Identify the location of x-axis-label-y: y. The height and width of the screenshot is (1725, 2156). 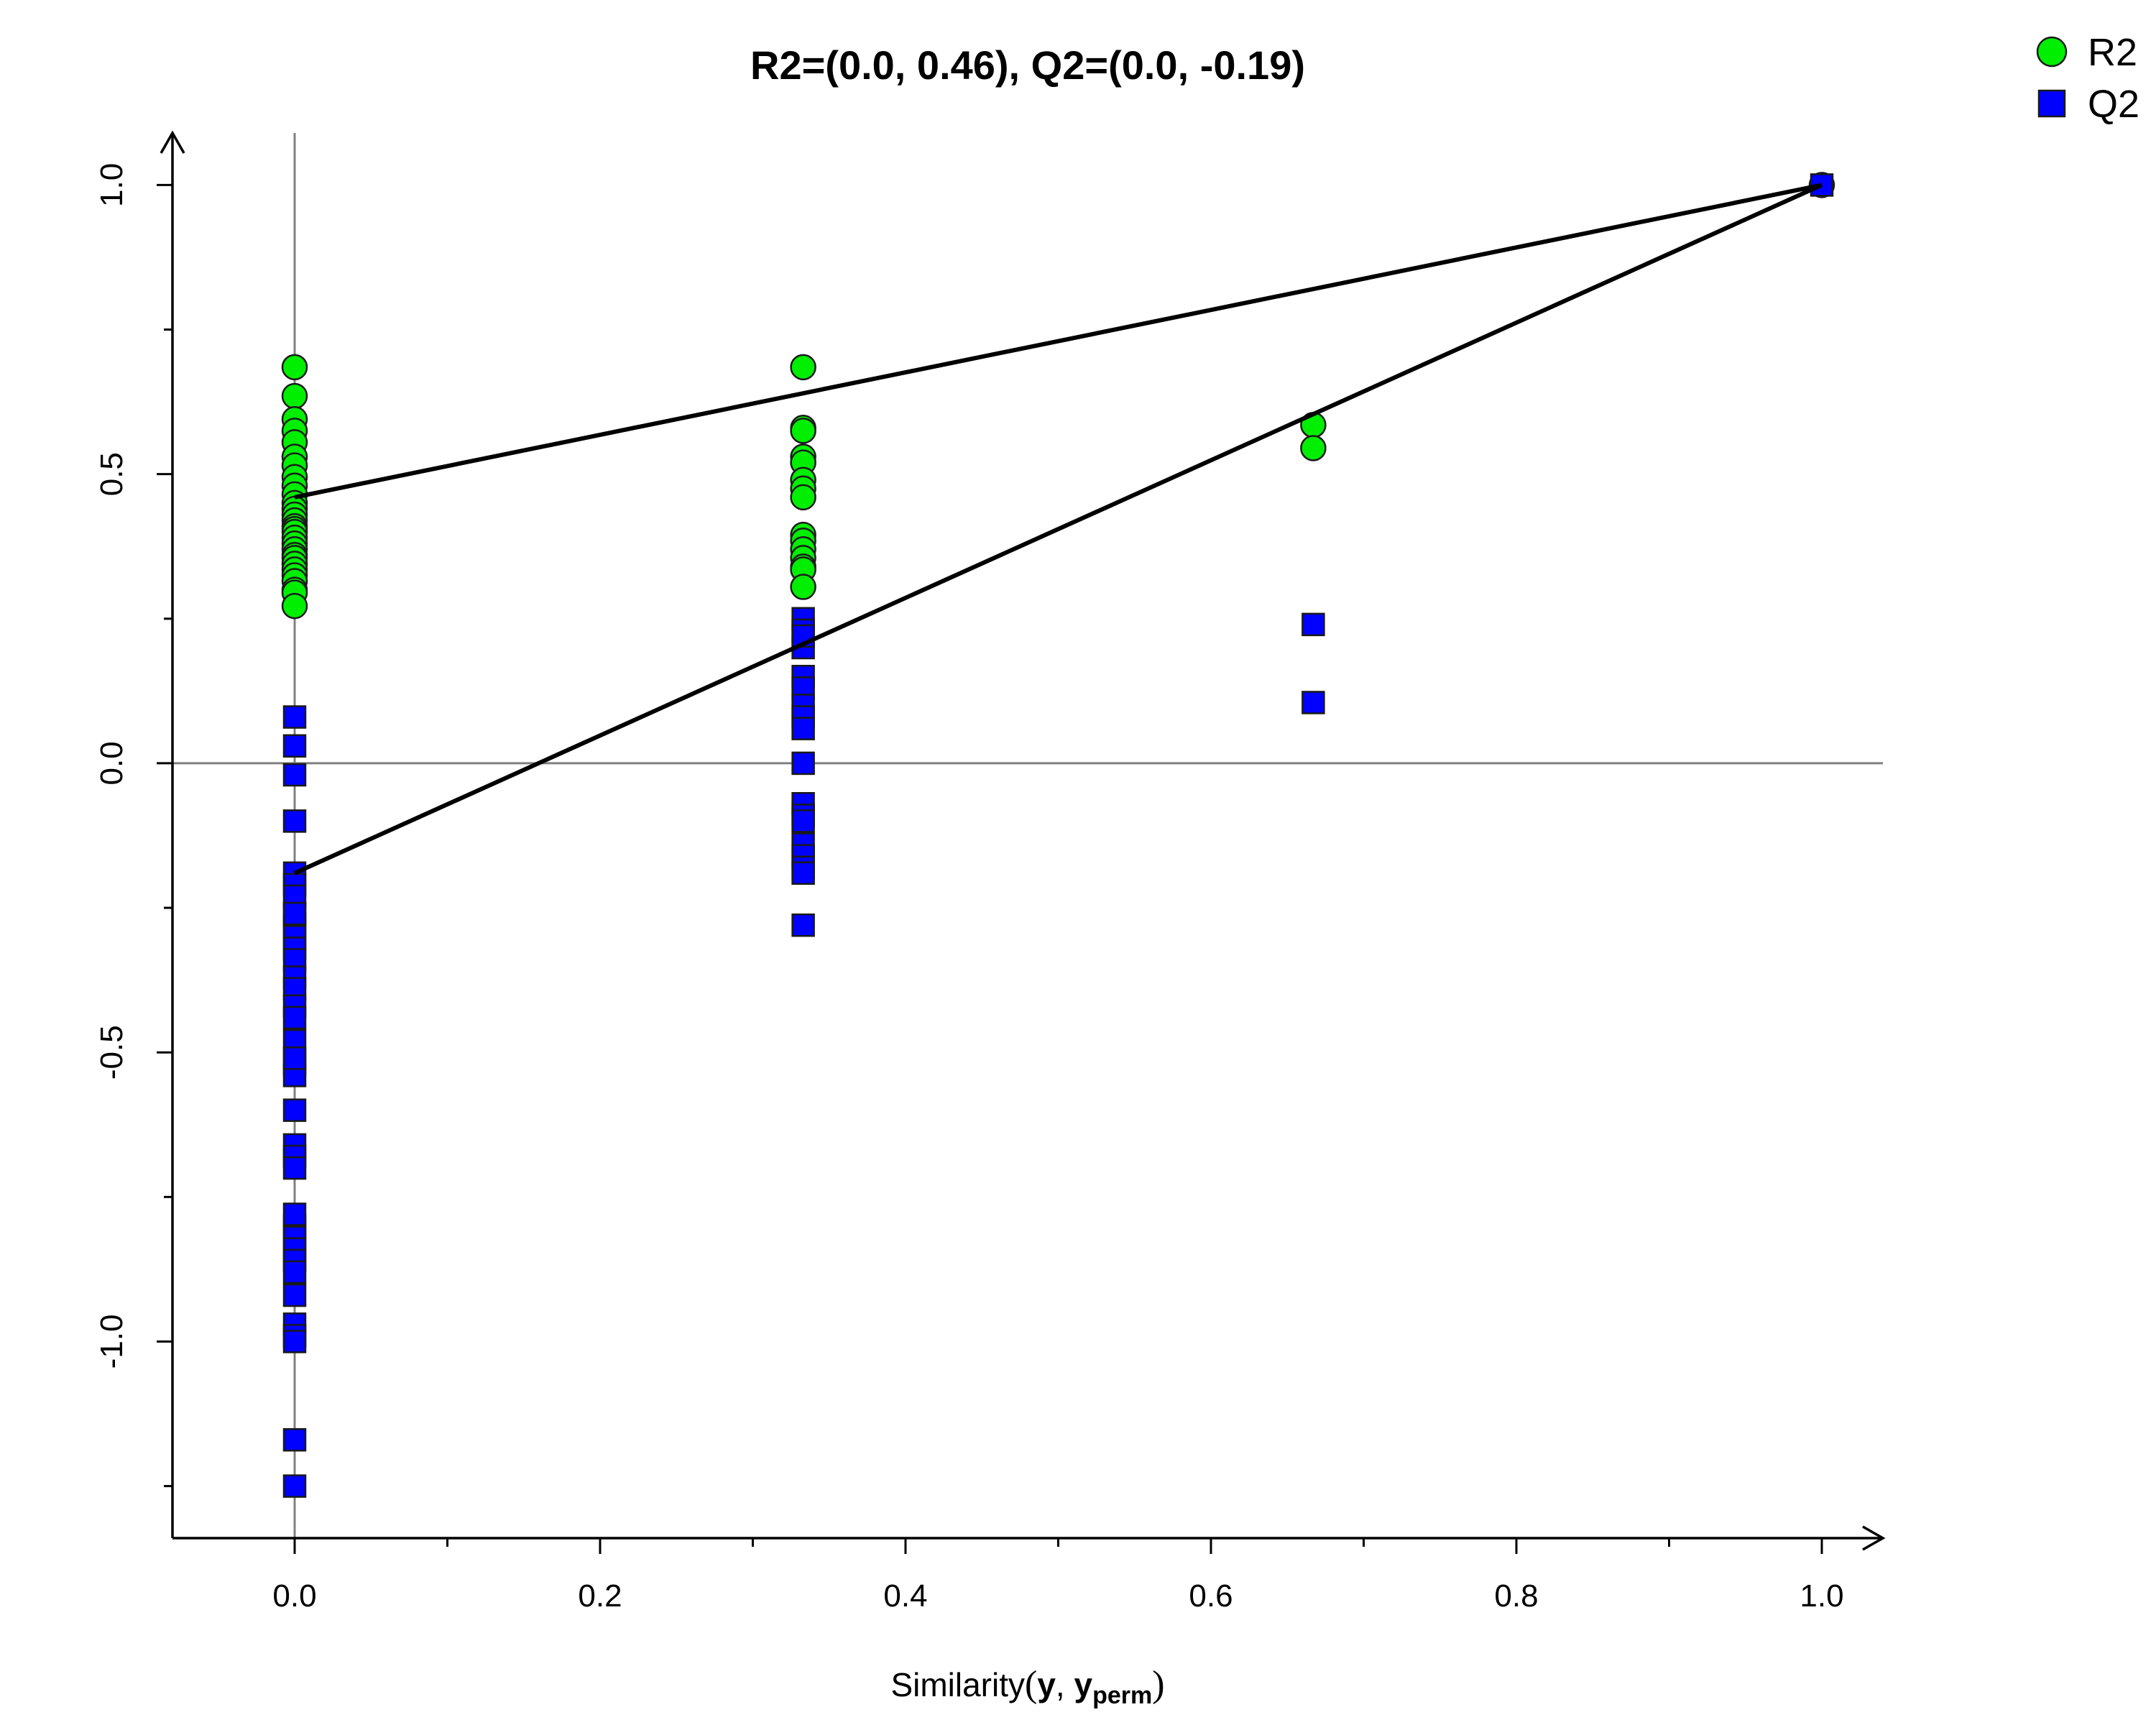
(1046, 1684).